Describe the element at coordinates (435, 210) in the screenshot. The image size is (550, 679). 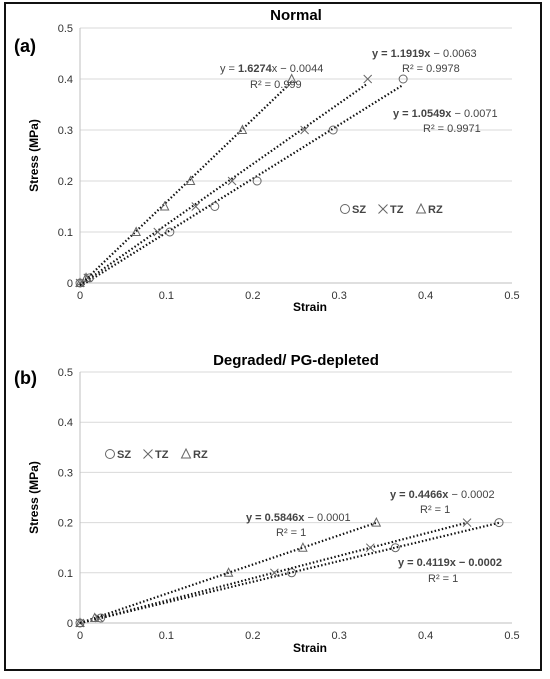
I see `panel-a-legend-label-rz: RZ` at that location.